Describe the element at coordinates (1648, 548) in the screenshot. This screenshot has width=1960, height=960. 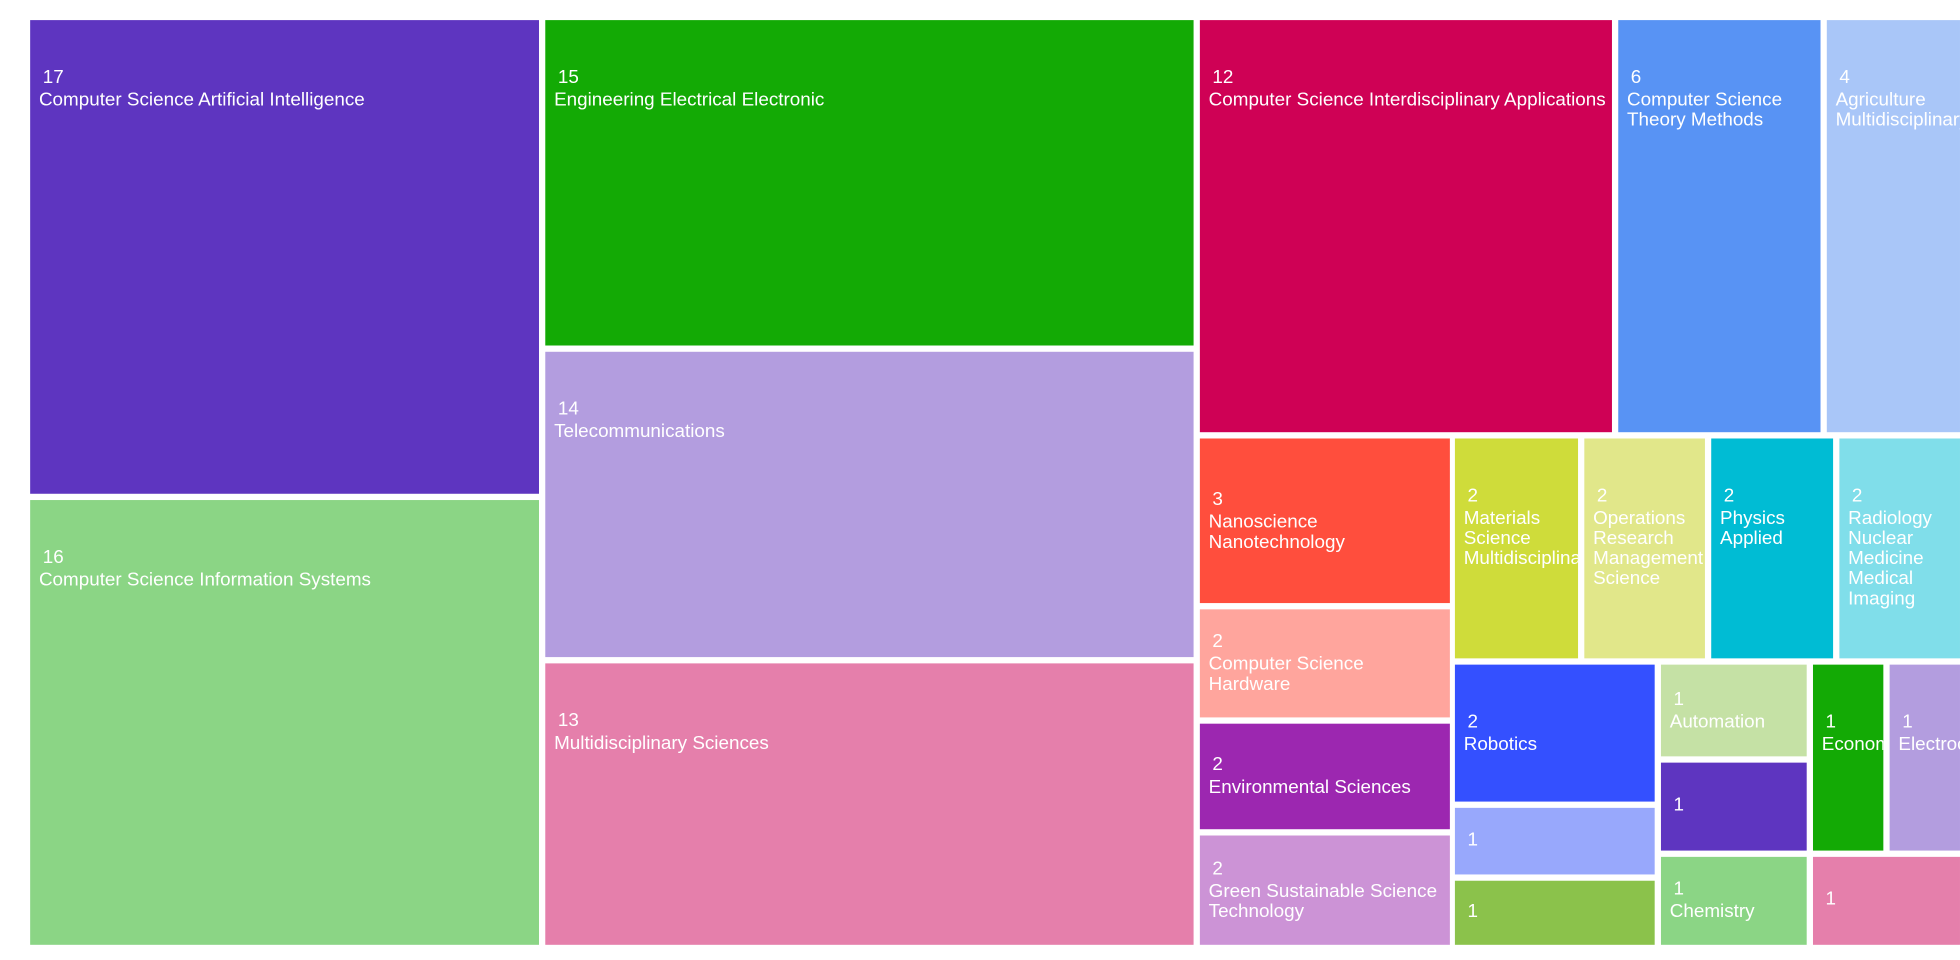
I see `cell-label: Operations Research Management Science` at that location.